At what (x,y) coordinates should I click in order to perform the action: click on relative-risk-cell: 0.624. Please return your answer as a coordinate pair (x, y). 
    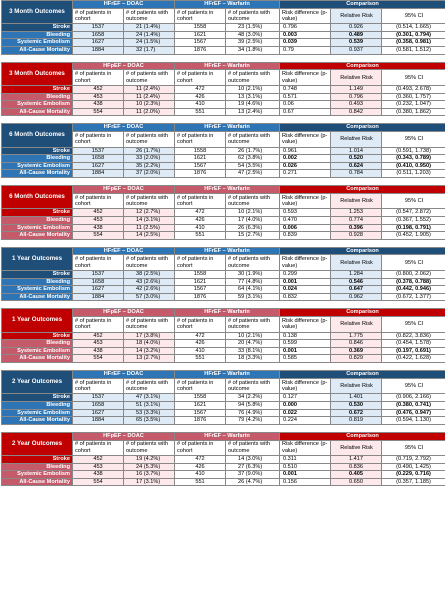
    Looking at the image, I should click on (356, 166).